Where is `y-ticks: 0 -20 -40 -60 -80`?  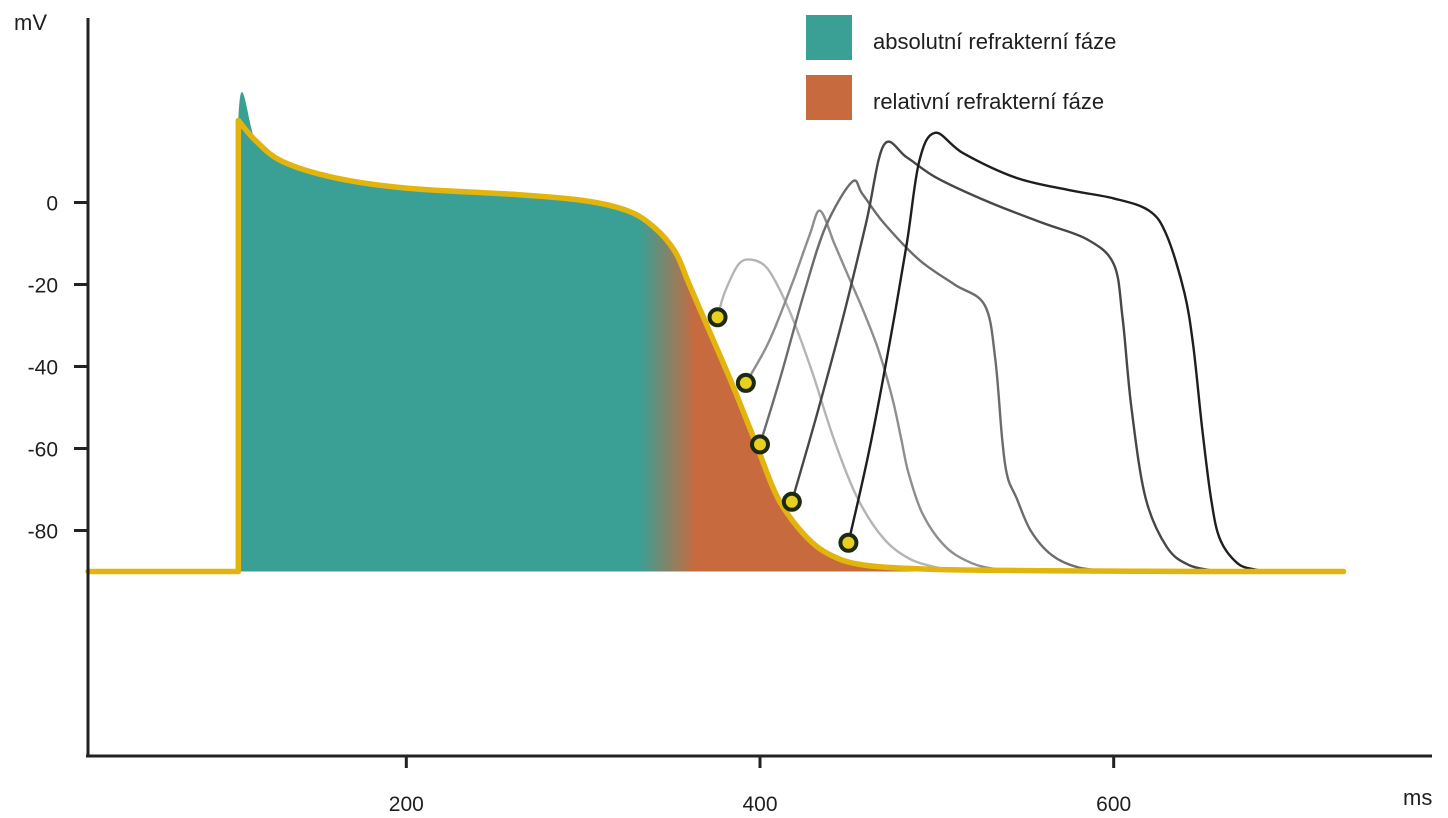
y-ticks: 0 -20 -40 -60 -80 is located at coordinates (58, 368).